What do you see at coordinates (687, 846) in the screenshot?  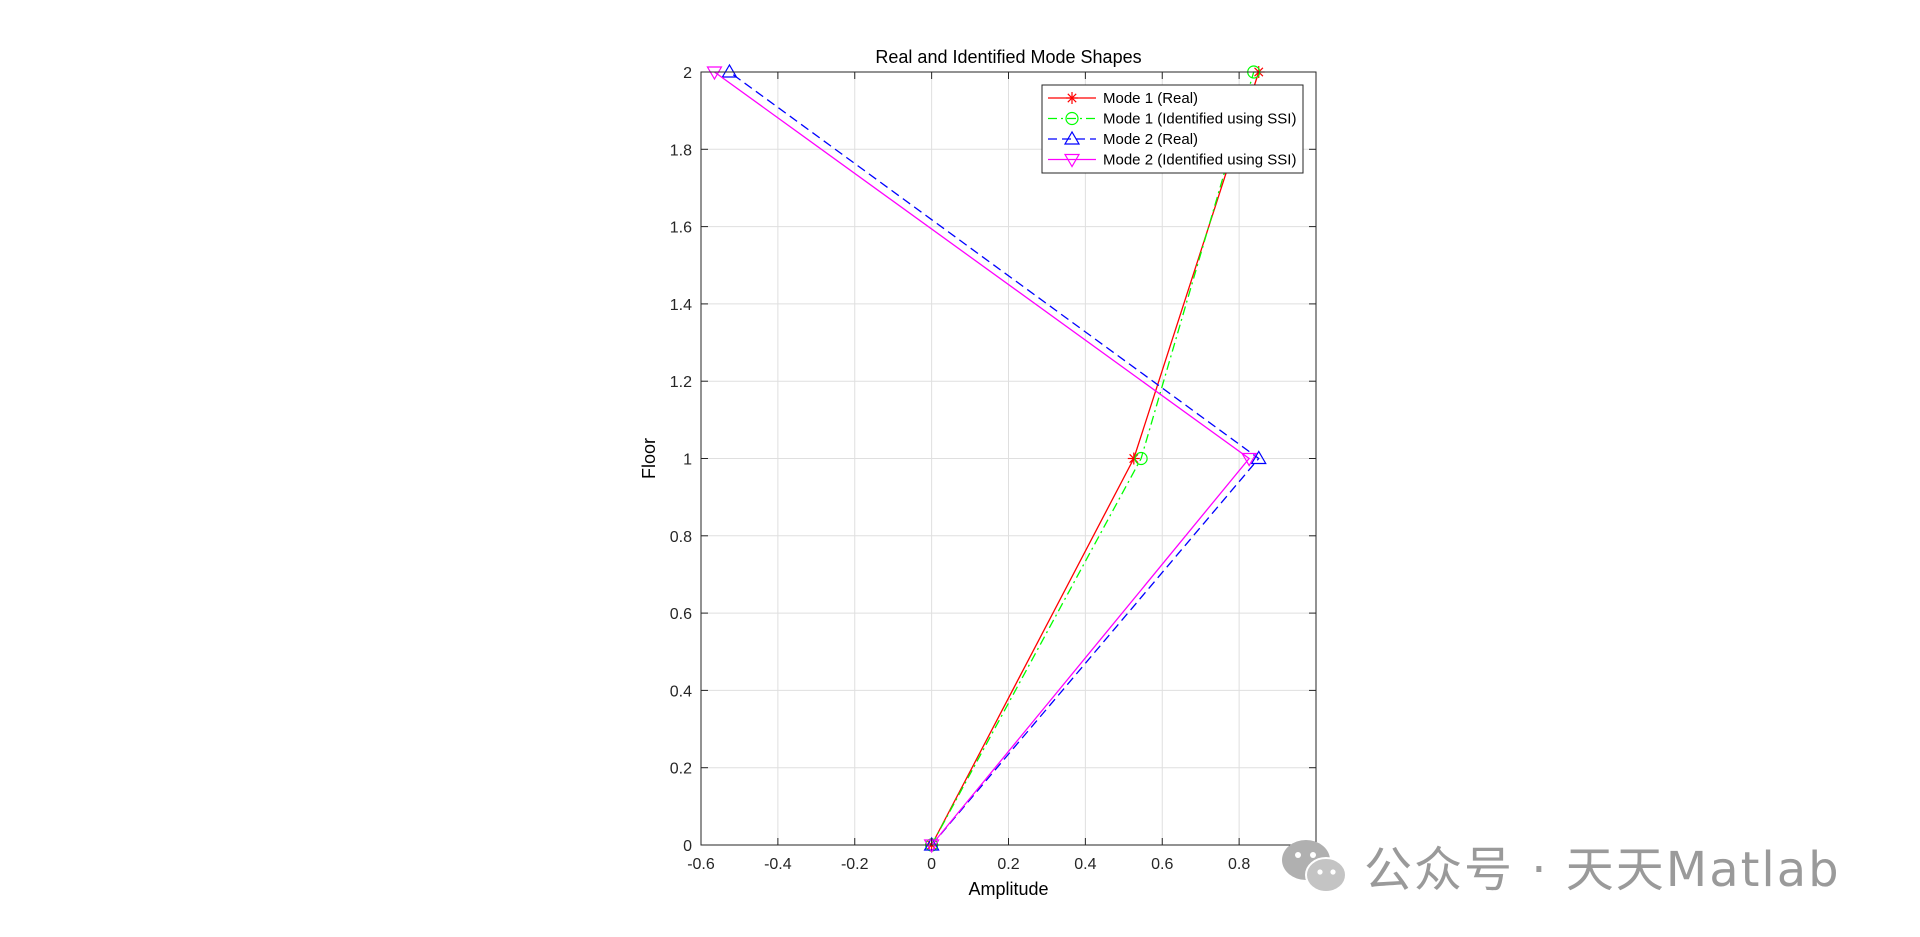 I see `y-tick-label: 0` at bounding box center [687, 846].